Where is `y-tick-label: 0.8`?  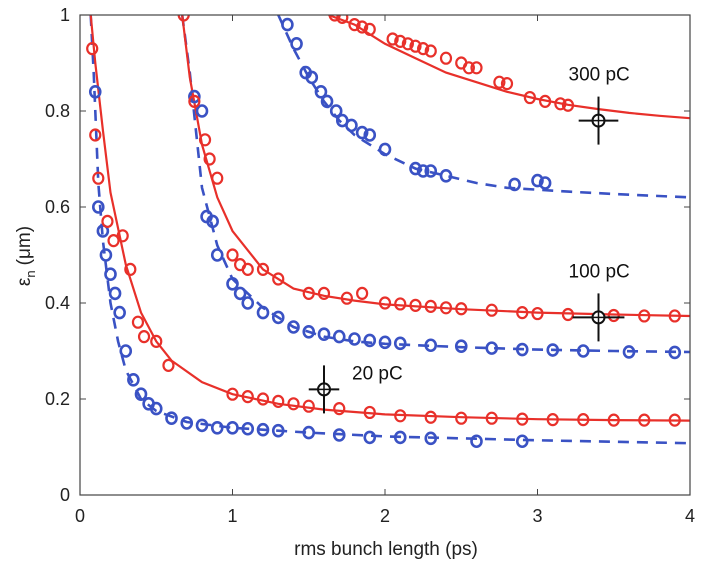
y-tick-label: 0.8 is located at coordinates (57, 111).